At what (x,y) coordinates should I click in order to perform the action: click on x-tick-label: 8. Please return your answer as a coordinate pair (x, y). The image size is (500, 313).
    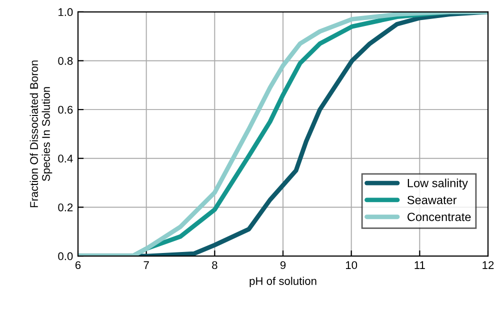
    Looking at the image, I should click on (215, 265).